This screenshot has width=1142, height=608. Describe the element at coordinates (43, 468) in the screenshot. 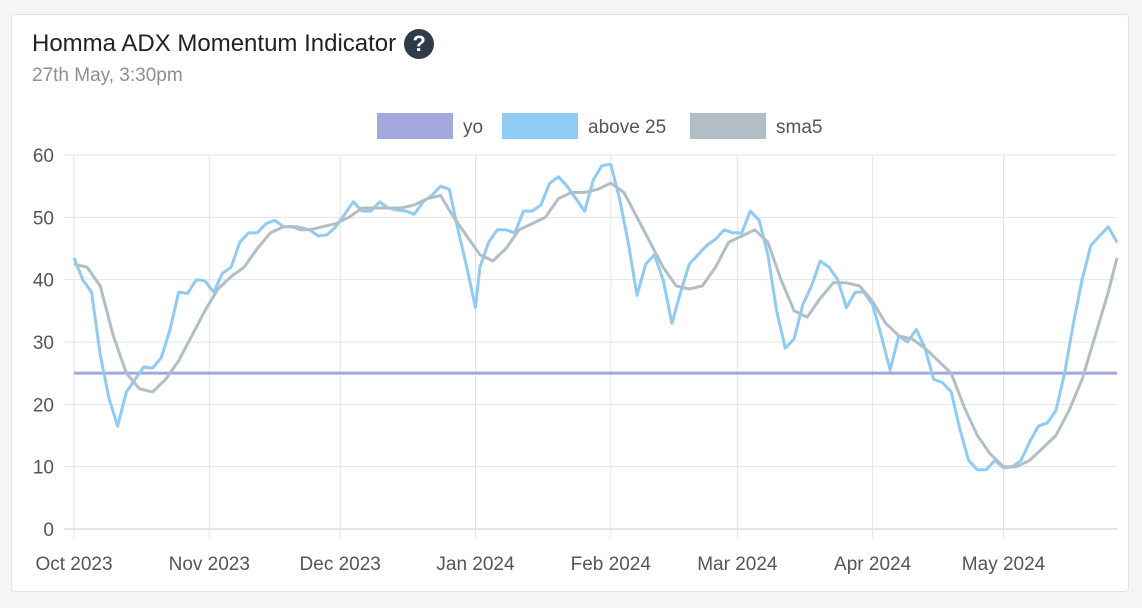

I see `y-tick-label: 10` at that location.